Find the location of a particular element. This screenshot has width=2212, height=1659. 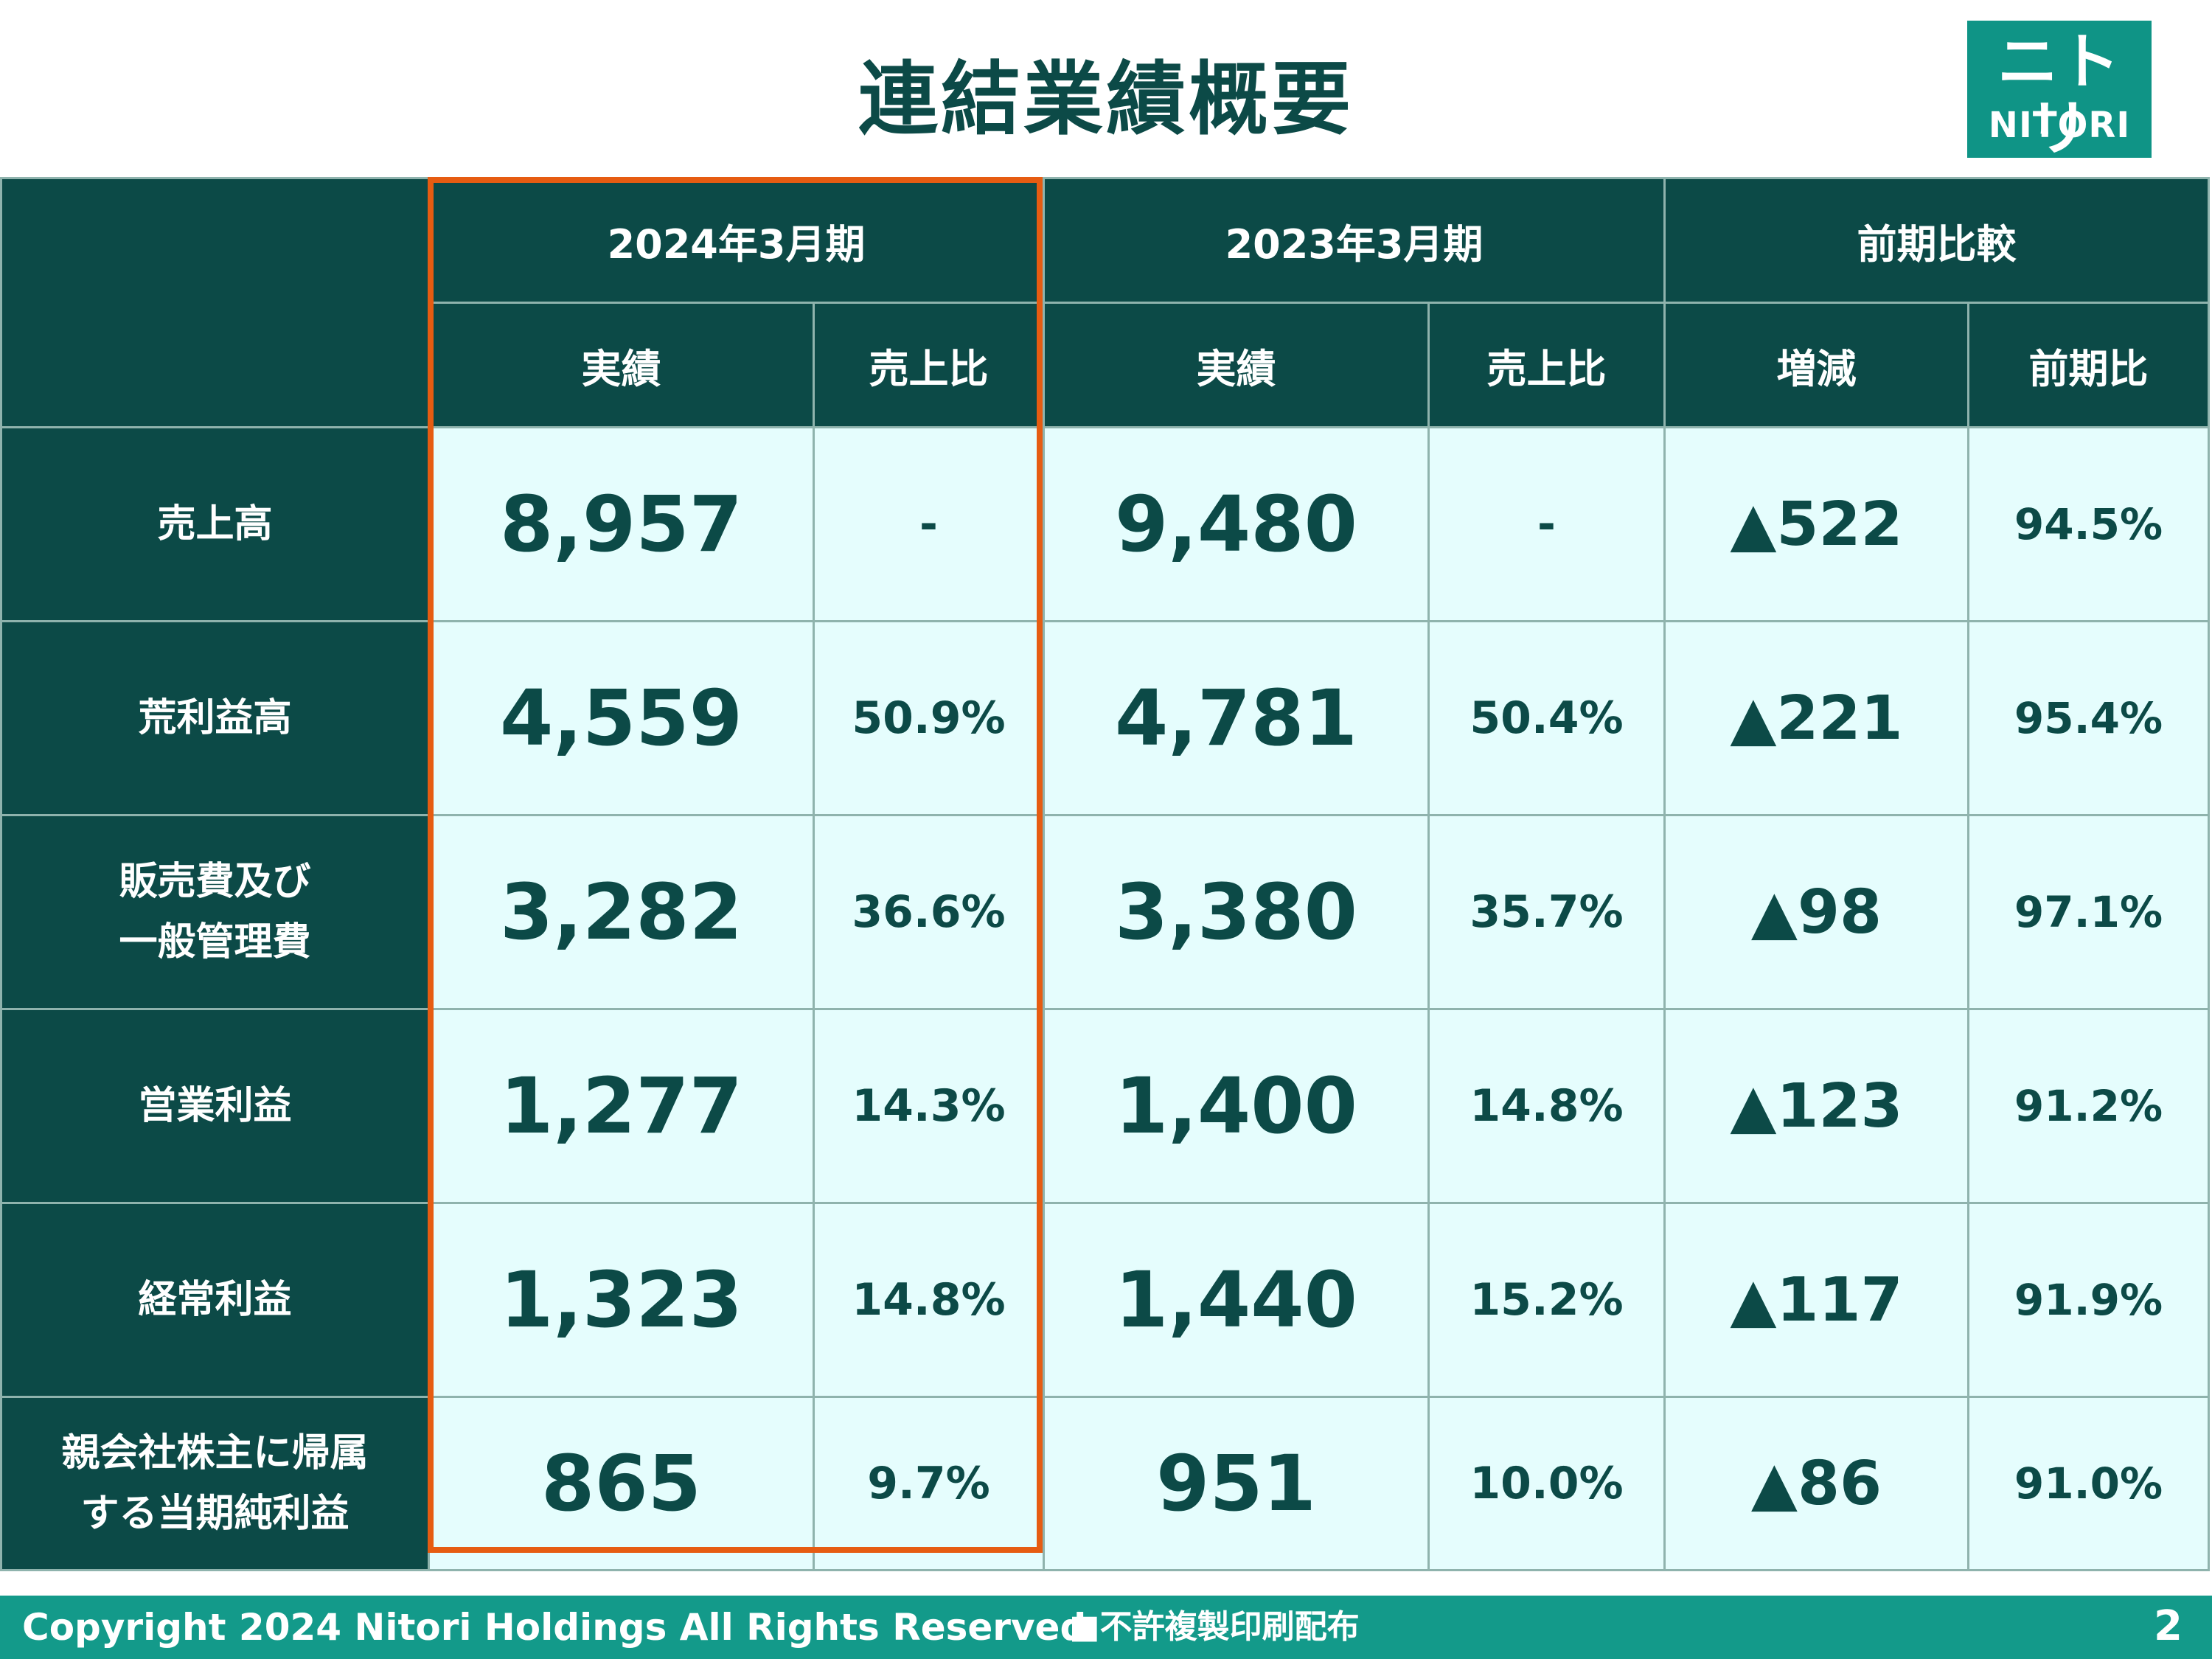

ratio-2023: - is located at coordinates (1546, 524).